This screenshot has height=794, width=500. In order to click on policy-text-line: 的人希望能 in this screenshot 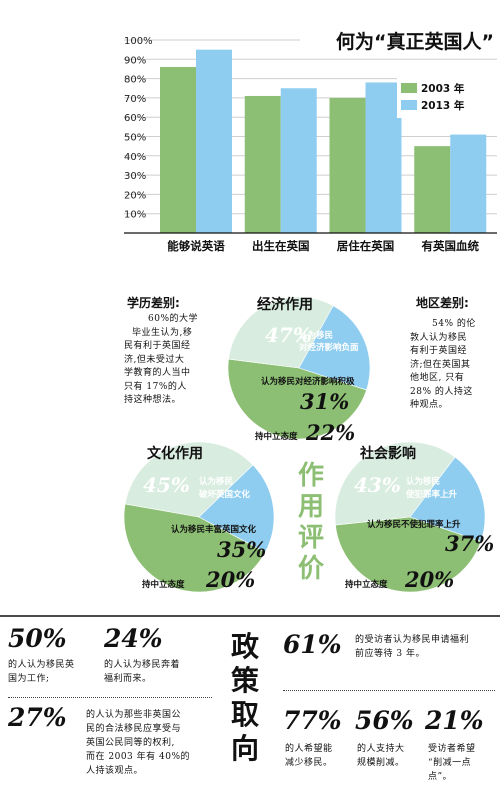, I will do `click(309, 749)`.